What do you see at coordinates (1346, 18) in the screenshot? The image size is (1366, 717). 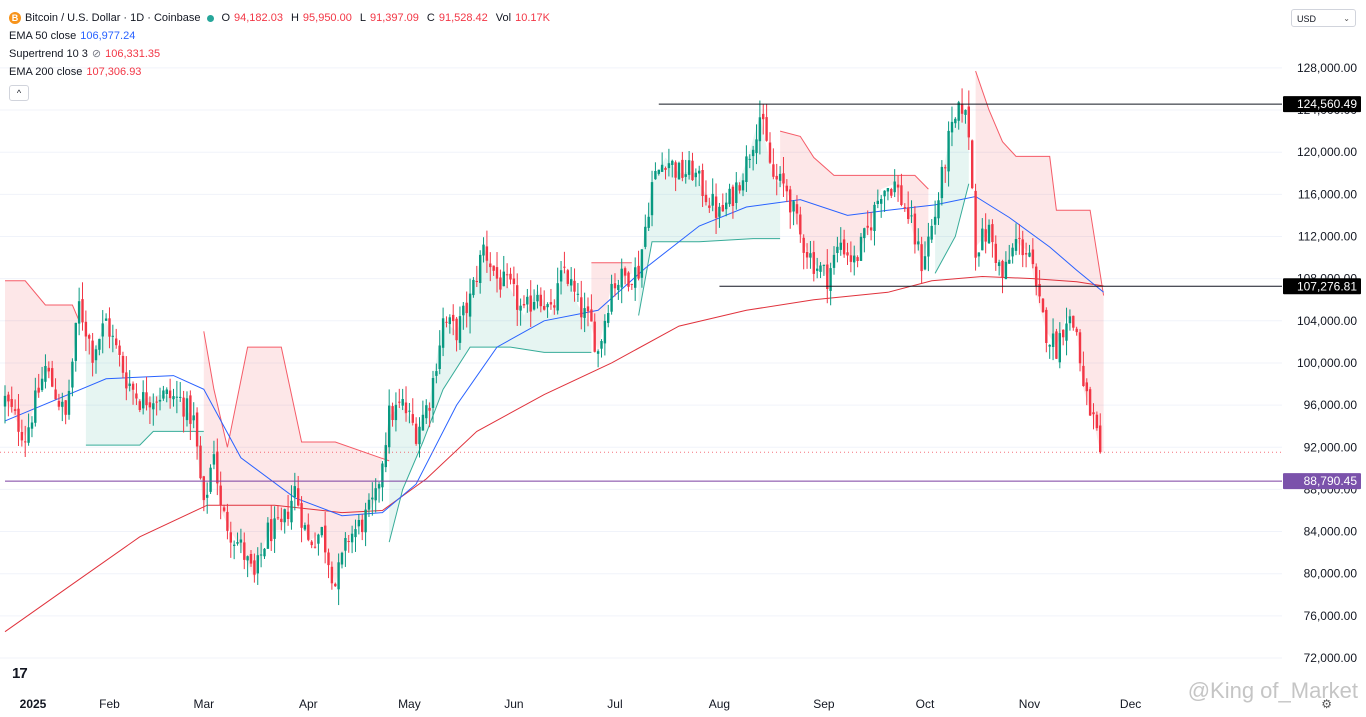 I see `chevron-down-icon: ⌄` at bounding box center [1346, 18].